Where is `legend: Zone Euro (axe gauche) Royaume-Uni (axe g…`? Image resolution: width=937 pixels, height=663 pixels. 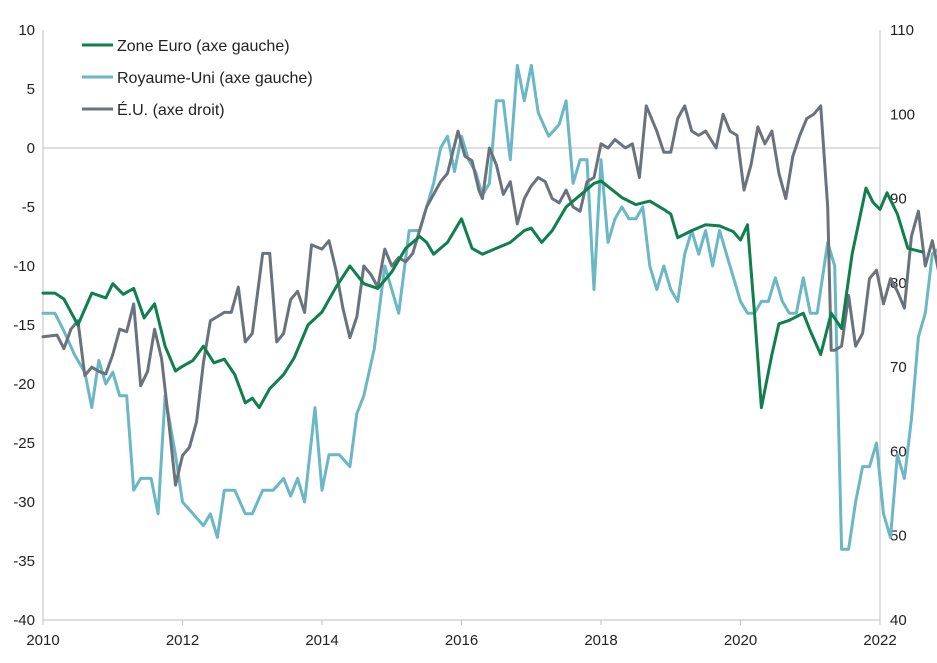
legend: Zone Euro (axe gauche) Royaume-Uni (axe g… is located at coordinates (197, 78).